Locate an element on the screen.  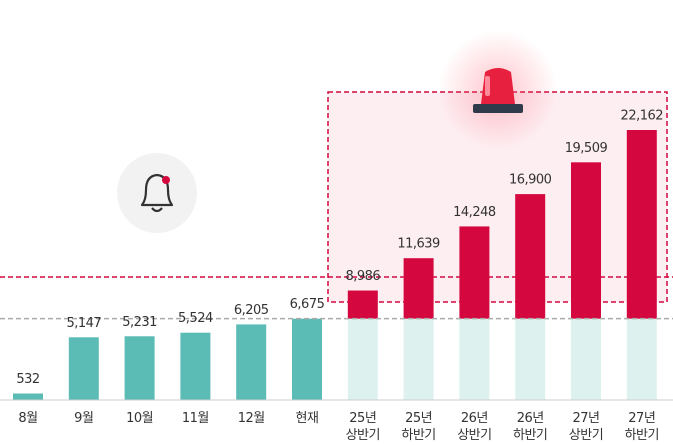
value-label: 6,205 is located at coordinates (251, 310).